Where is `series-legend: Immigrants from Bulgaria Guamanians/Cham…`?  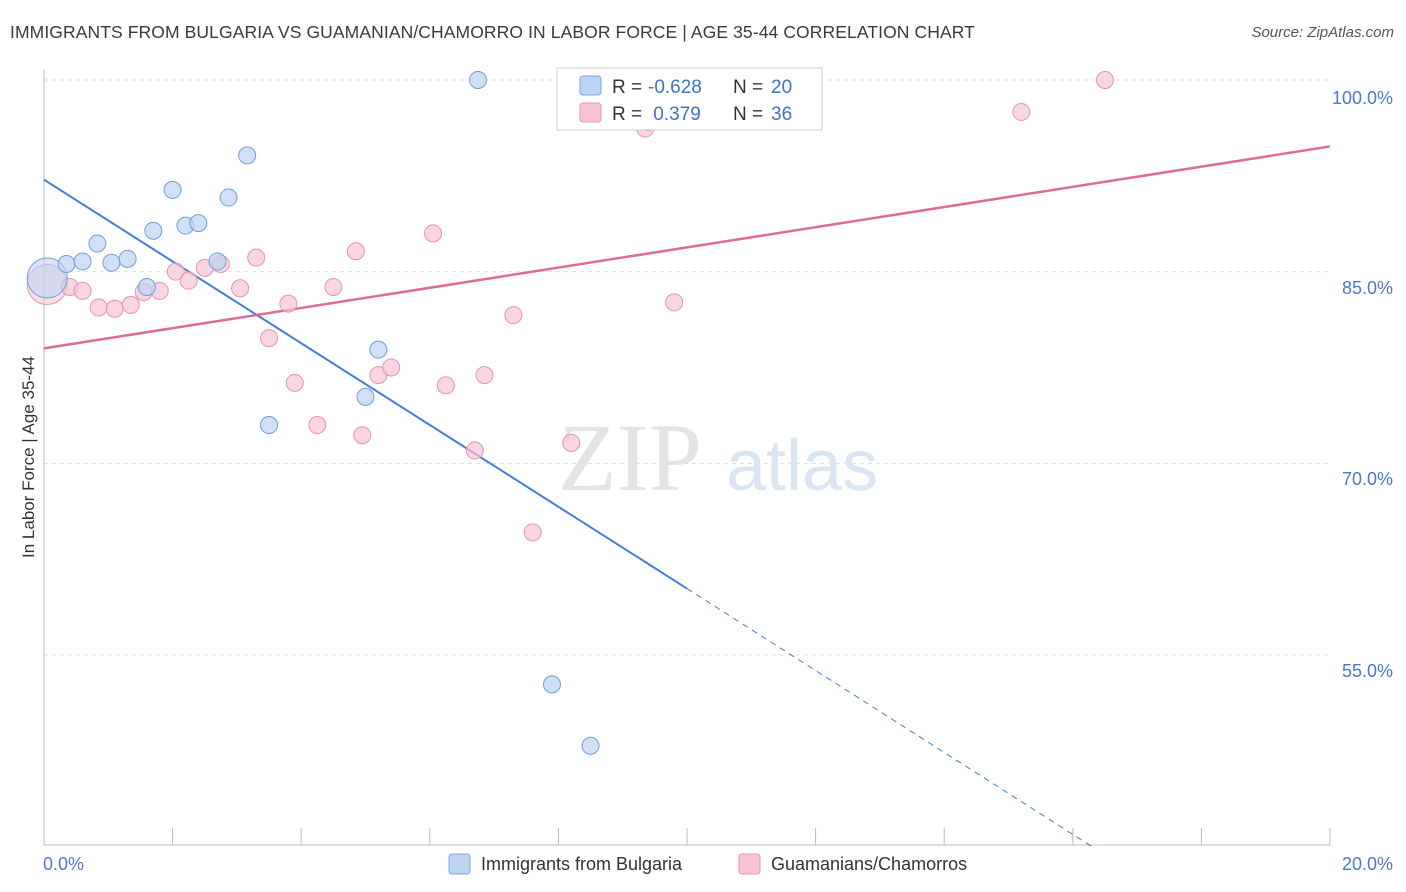
series-legend: Immigrants from Bulgaria Guamanians/Cham… is located at coordinates (707, 864).